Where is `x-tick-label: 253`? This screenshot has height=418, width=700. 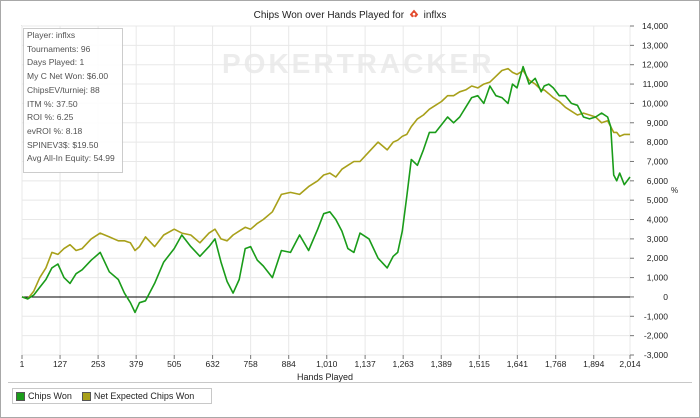
x-tick-label: 253 is located at coordinates (98, 364).